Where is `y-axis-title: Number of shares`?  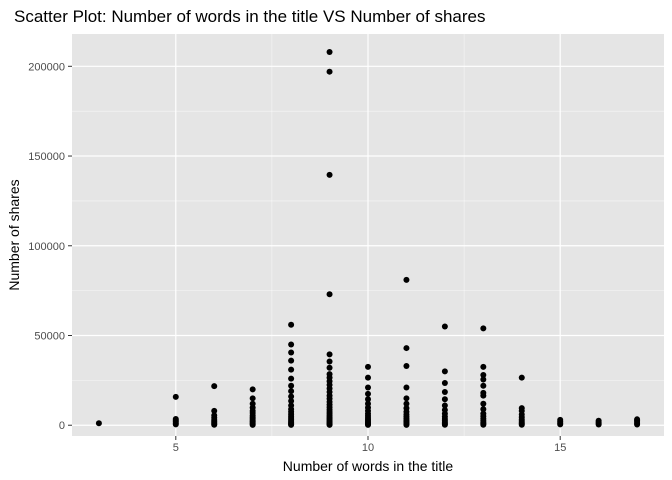
y-axis-title: Number of shares is located at coordinates (14, 234).